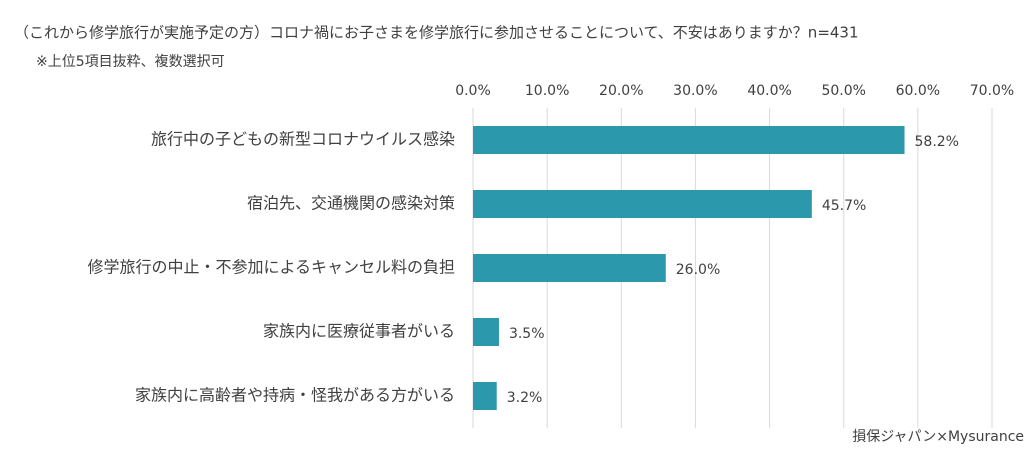  I want to click on y-tick-label: 旅行中の子どもの新型コロナウイルス感染, so click(303, 139).